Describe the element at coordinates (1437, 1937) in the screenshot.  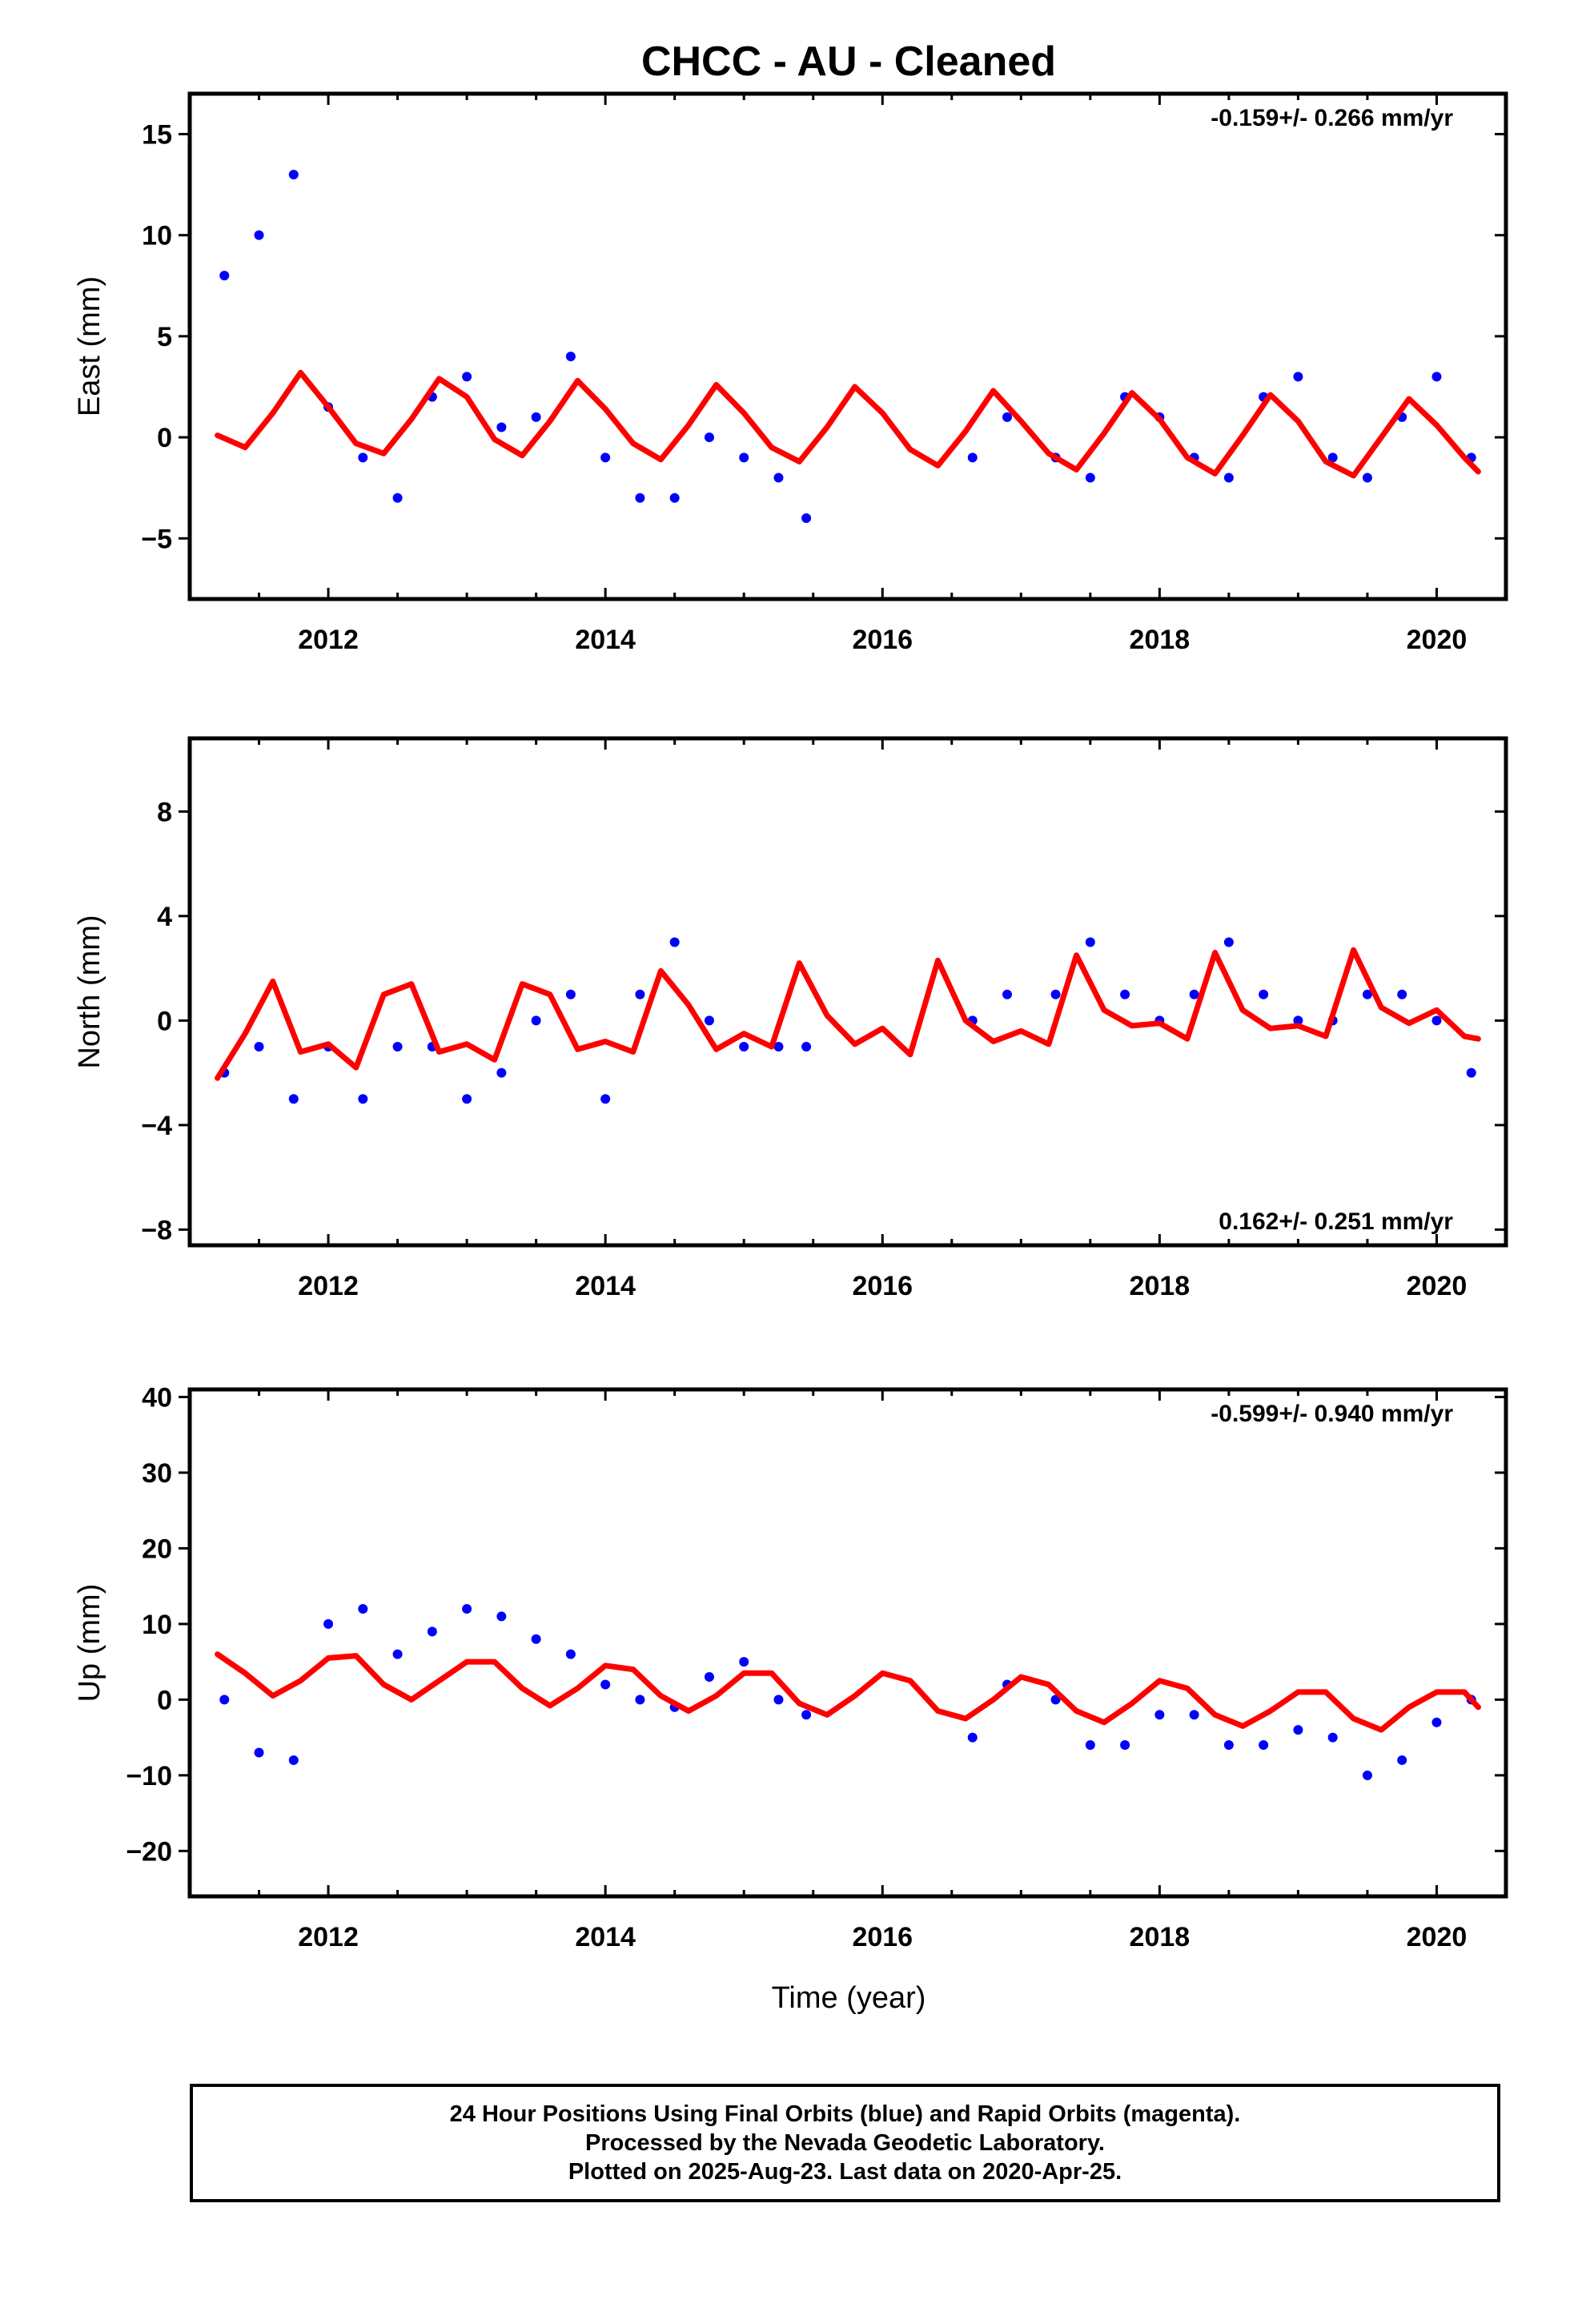
I see `up-x-tick-label: 2020` at that location.